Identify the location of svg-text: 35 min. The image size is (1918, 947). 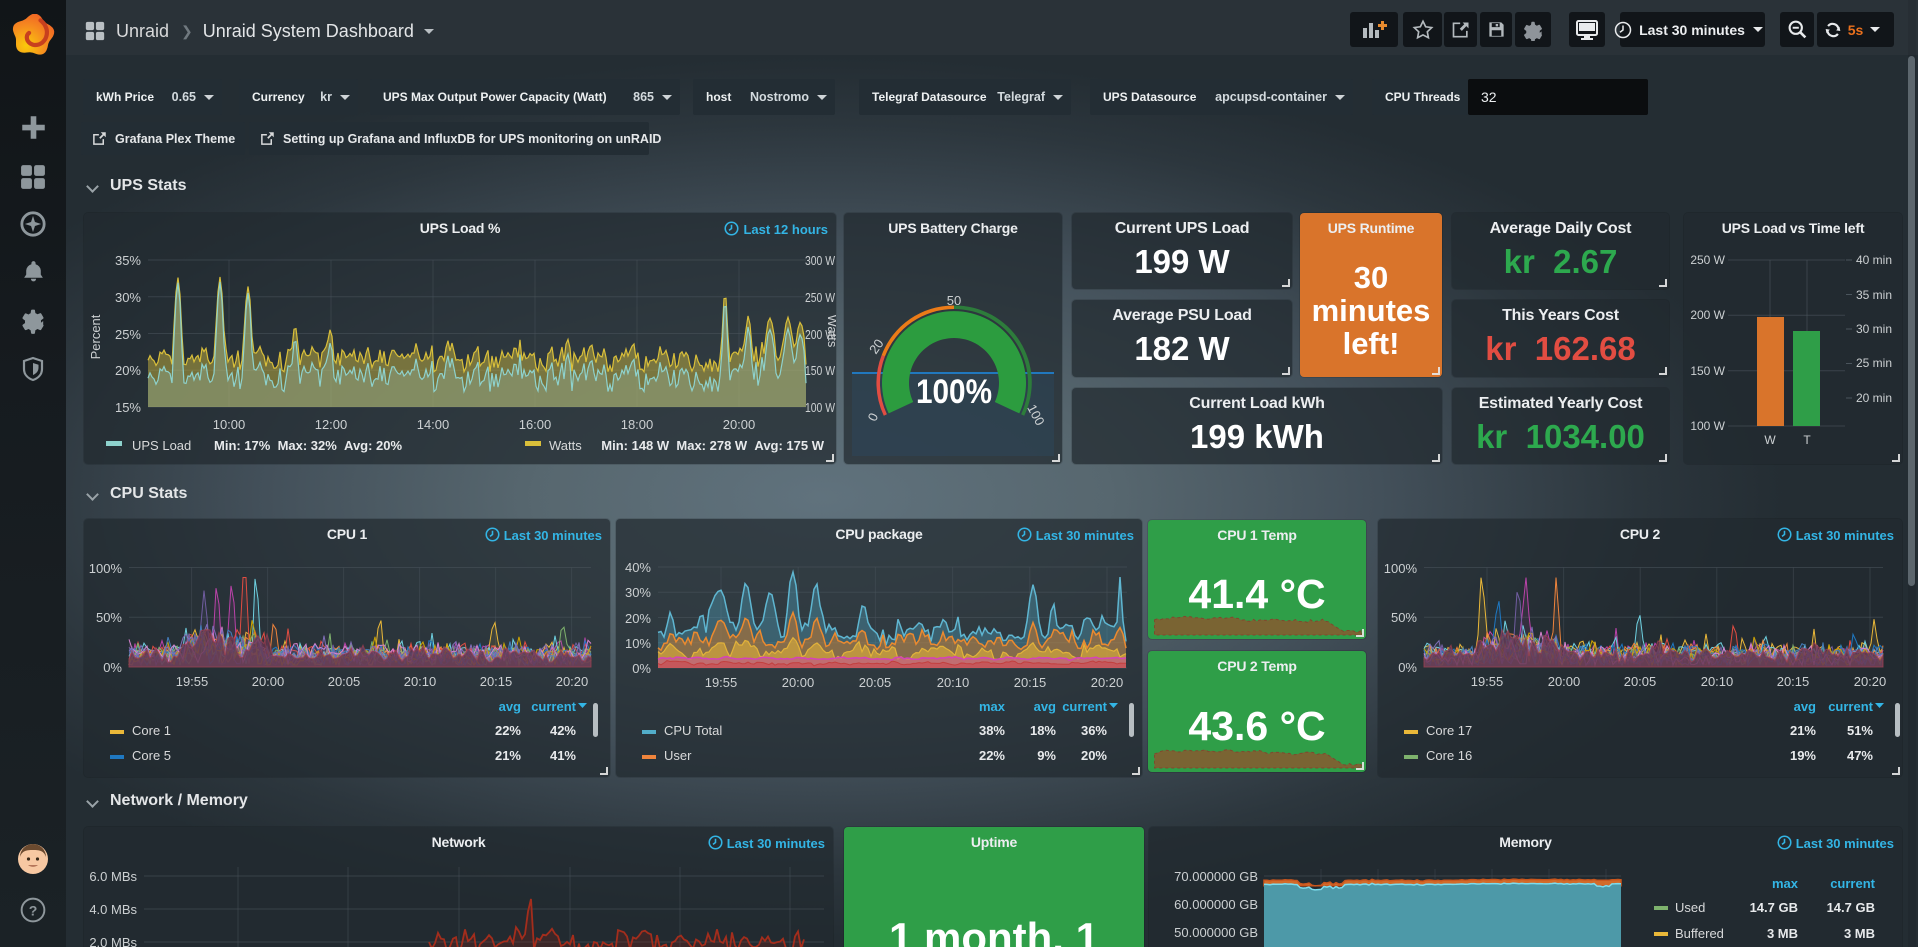
(1874, 295).